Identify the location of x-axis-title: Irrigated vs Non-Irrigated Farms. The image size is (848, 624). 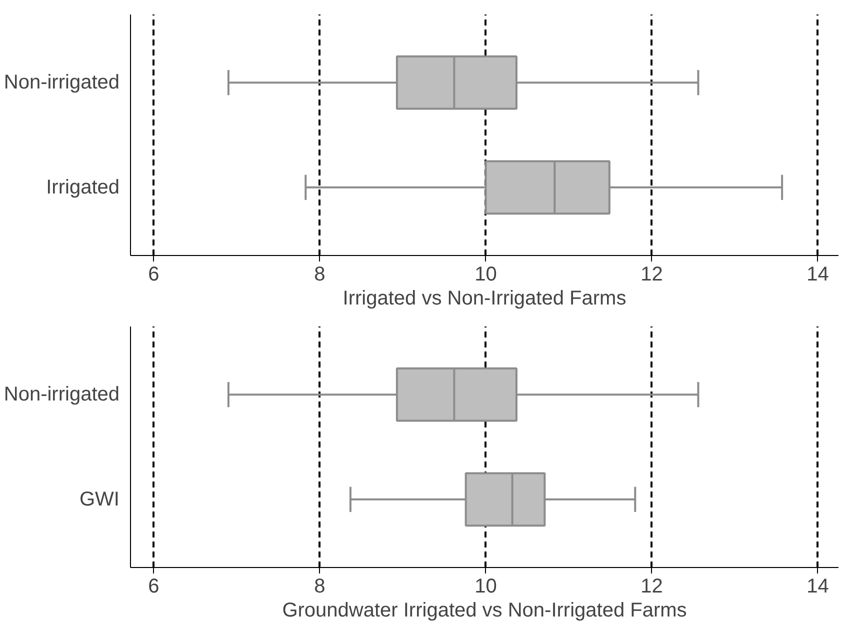
(484, 299).